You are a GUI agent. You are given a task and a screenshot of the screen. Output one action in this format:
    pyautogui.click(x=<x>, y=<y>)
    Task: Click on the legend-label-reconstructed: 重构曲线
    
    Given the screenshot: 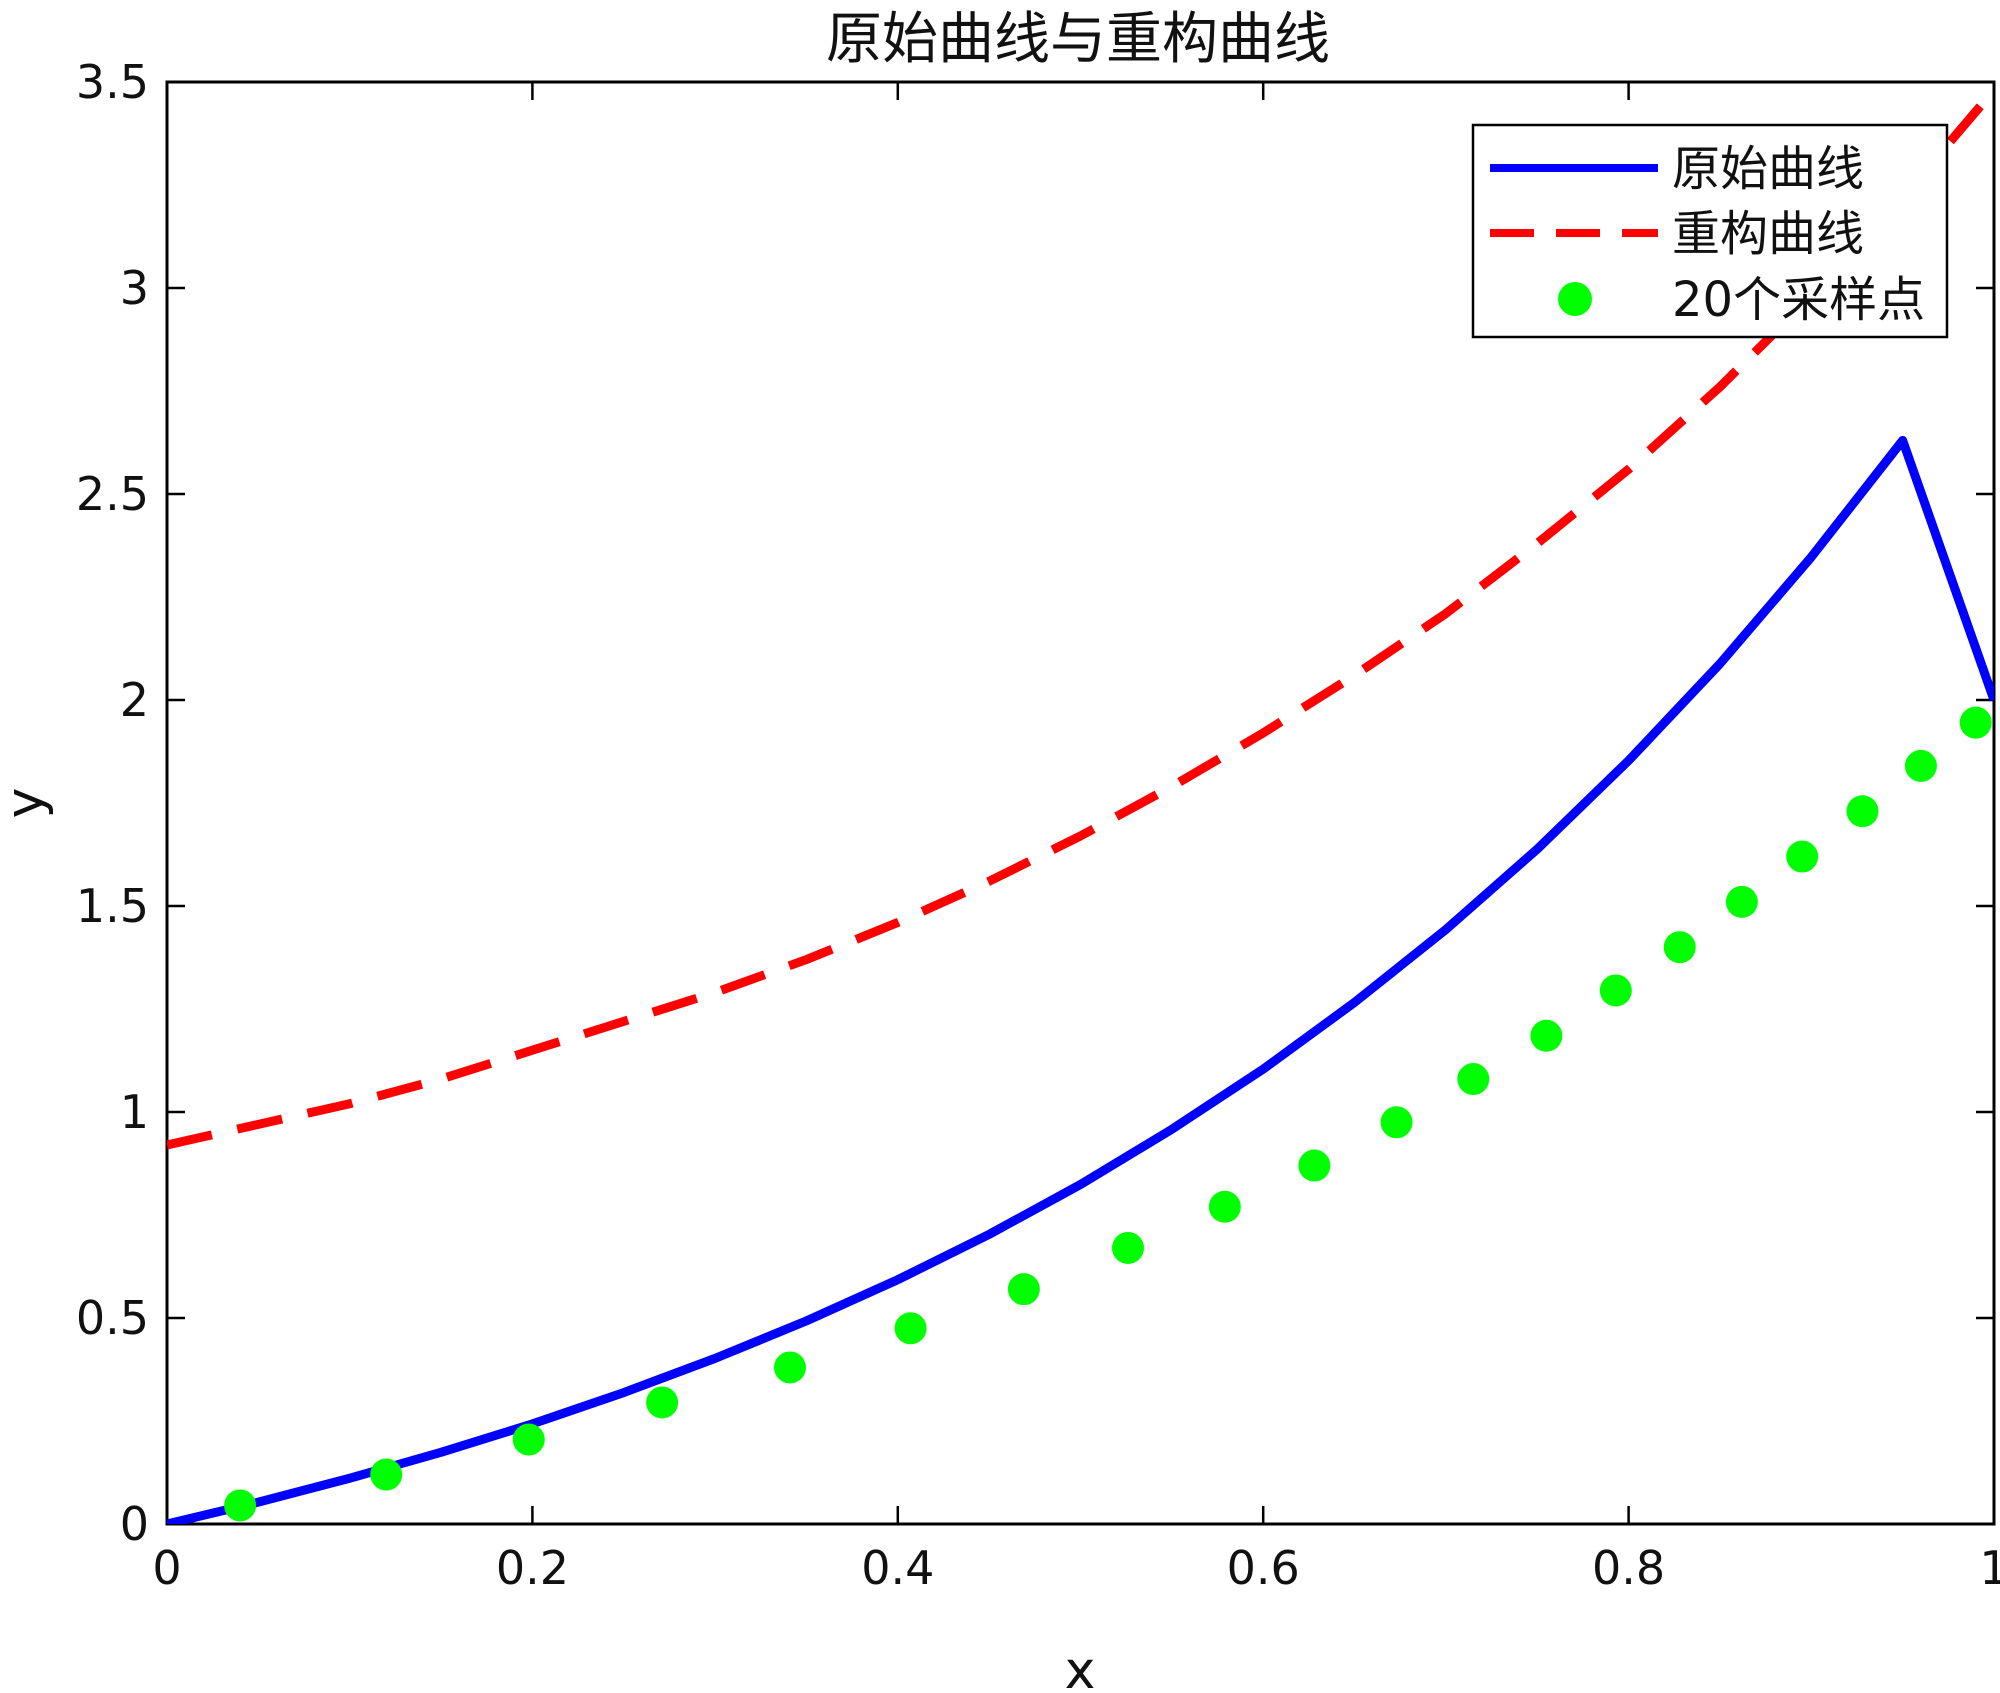 What is the action you would take?
    pyautogui.click(x=1768, y=234)
    